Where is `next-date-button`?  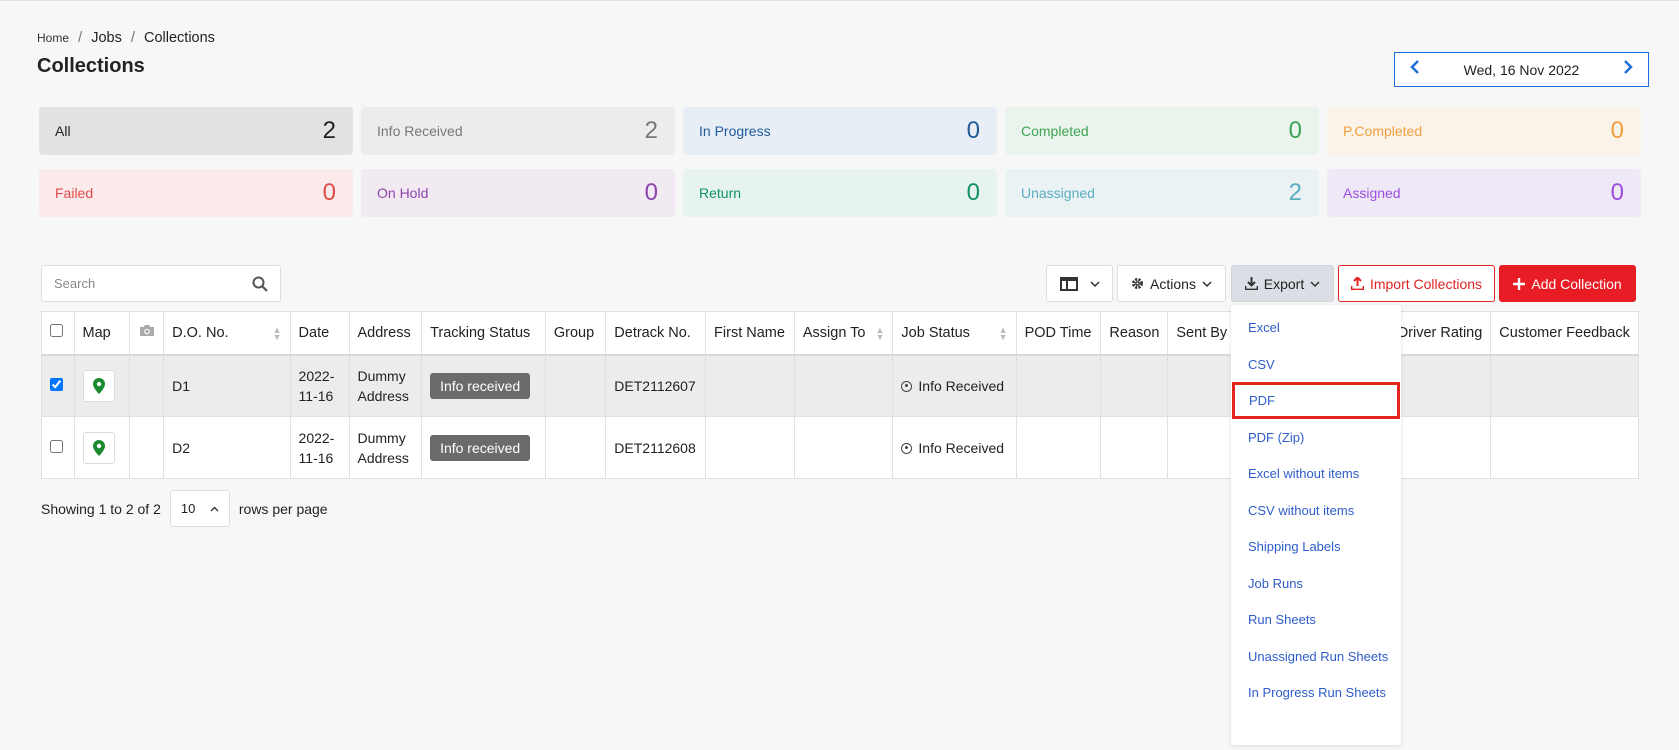 next-date-button is located at coordinates (1628, 69).